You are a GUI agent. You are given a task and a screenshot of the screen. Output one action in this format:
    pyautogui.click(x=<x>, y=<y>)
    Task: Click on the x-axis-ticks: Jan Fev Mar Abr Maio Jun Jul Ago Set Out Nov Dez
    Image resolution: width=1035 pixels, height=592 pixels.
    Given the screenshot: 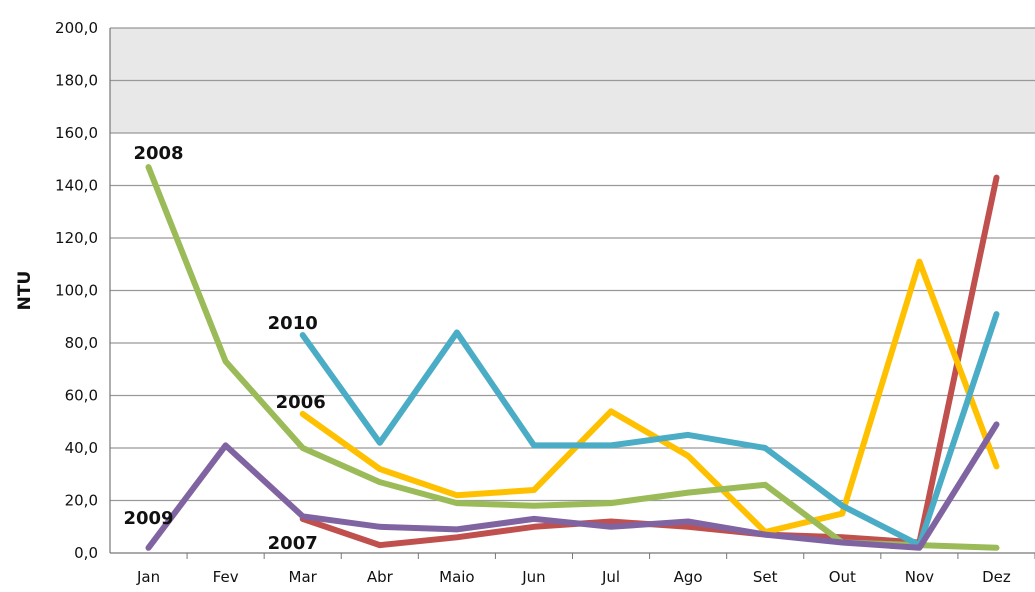 What is the action you would take?
    pyautogui.click(x=585, y=569)
    